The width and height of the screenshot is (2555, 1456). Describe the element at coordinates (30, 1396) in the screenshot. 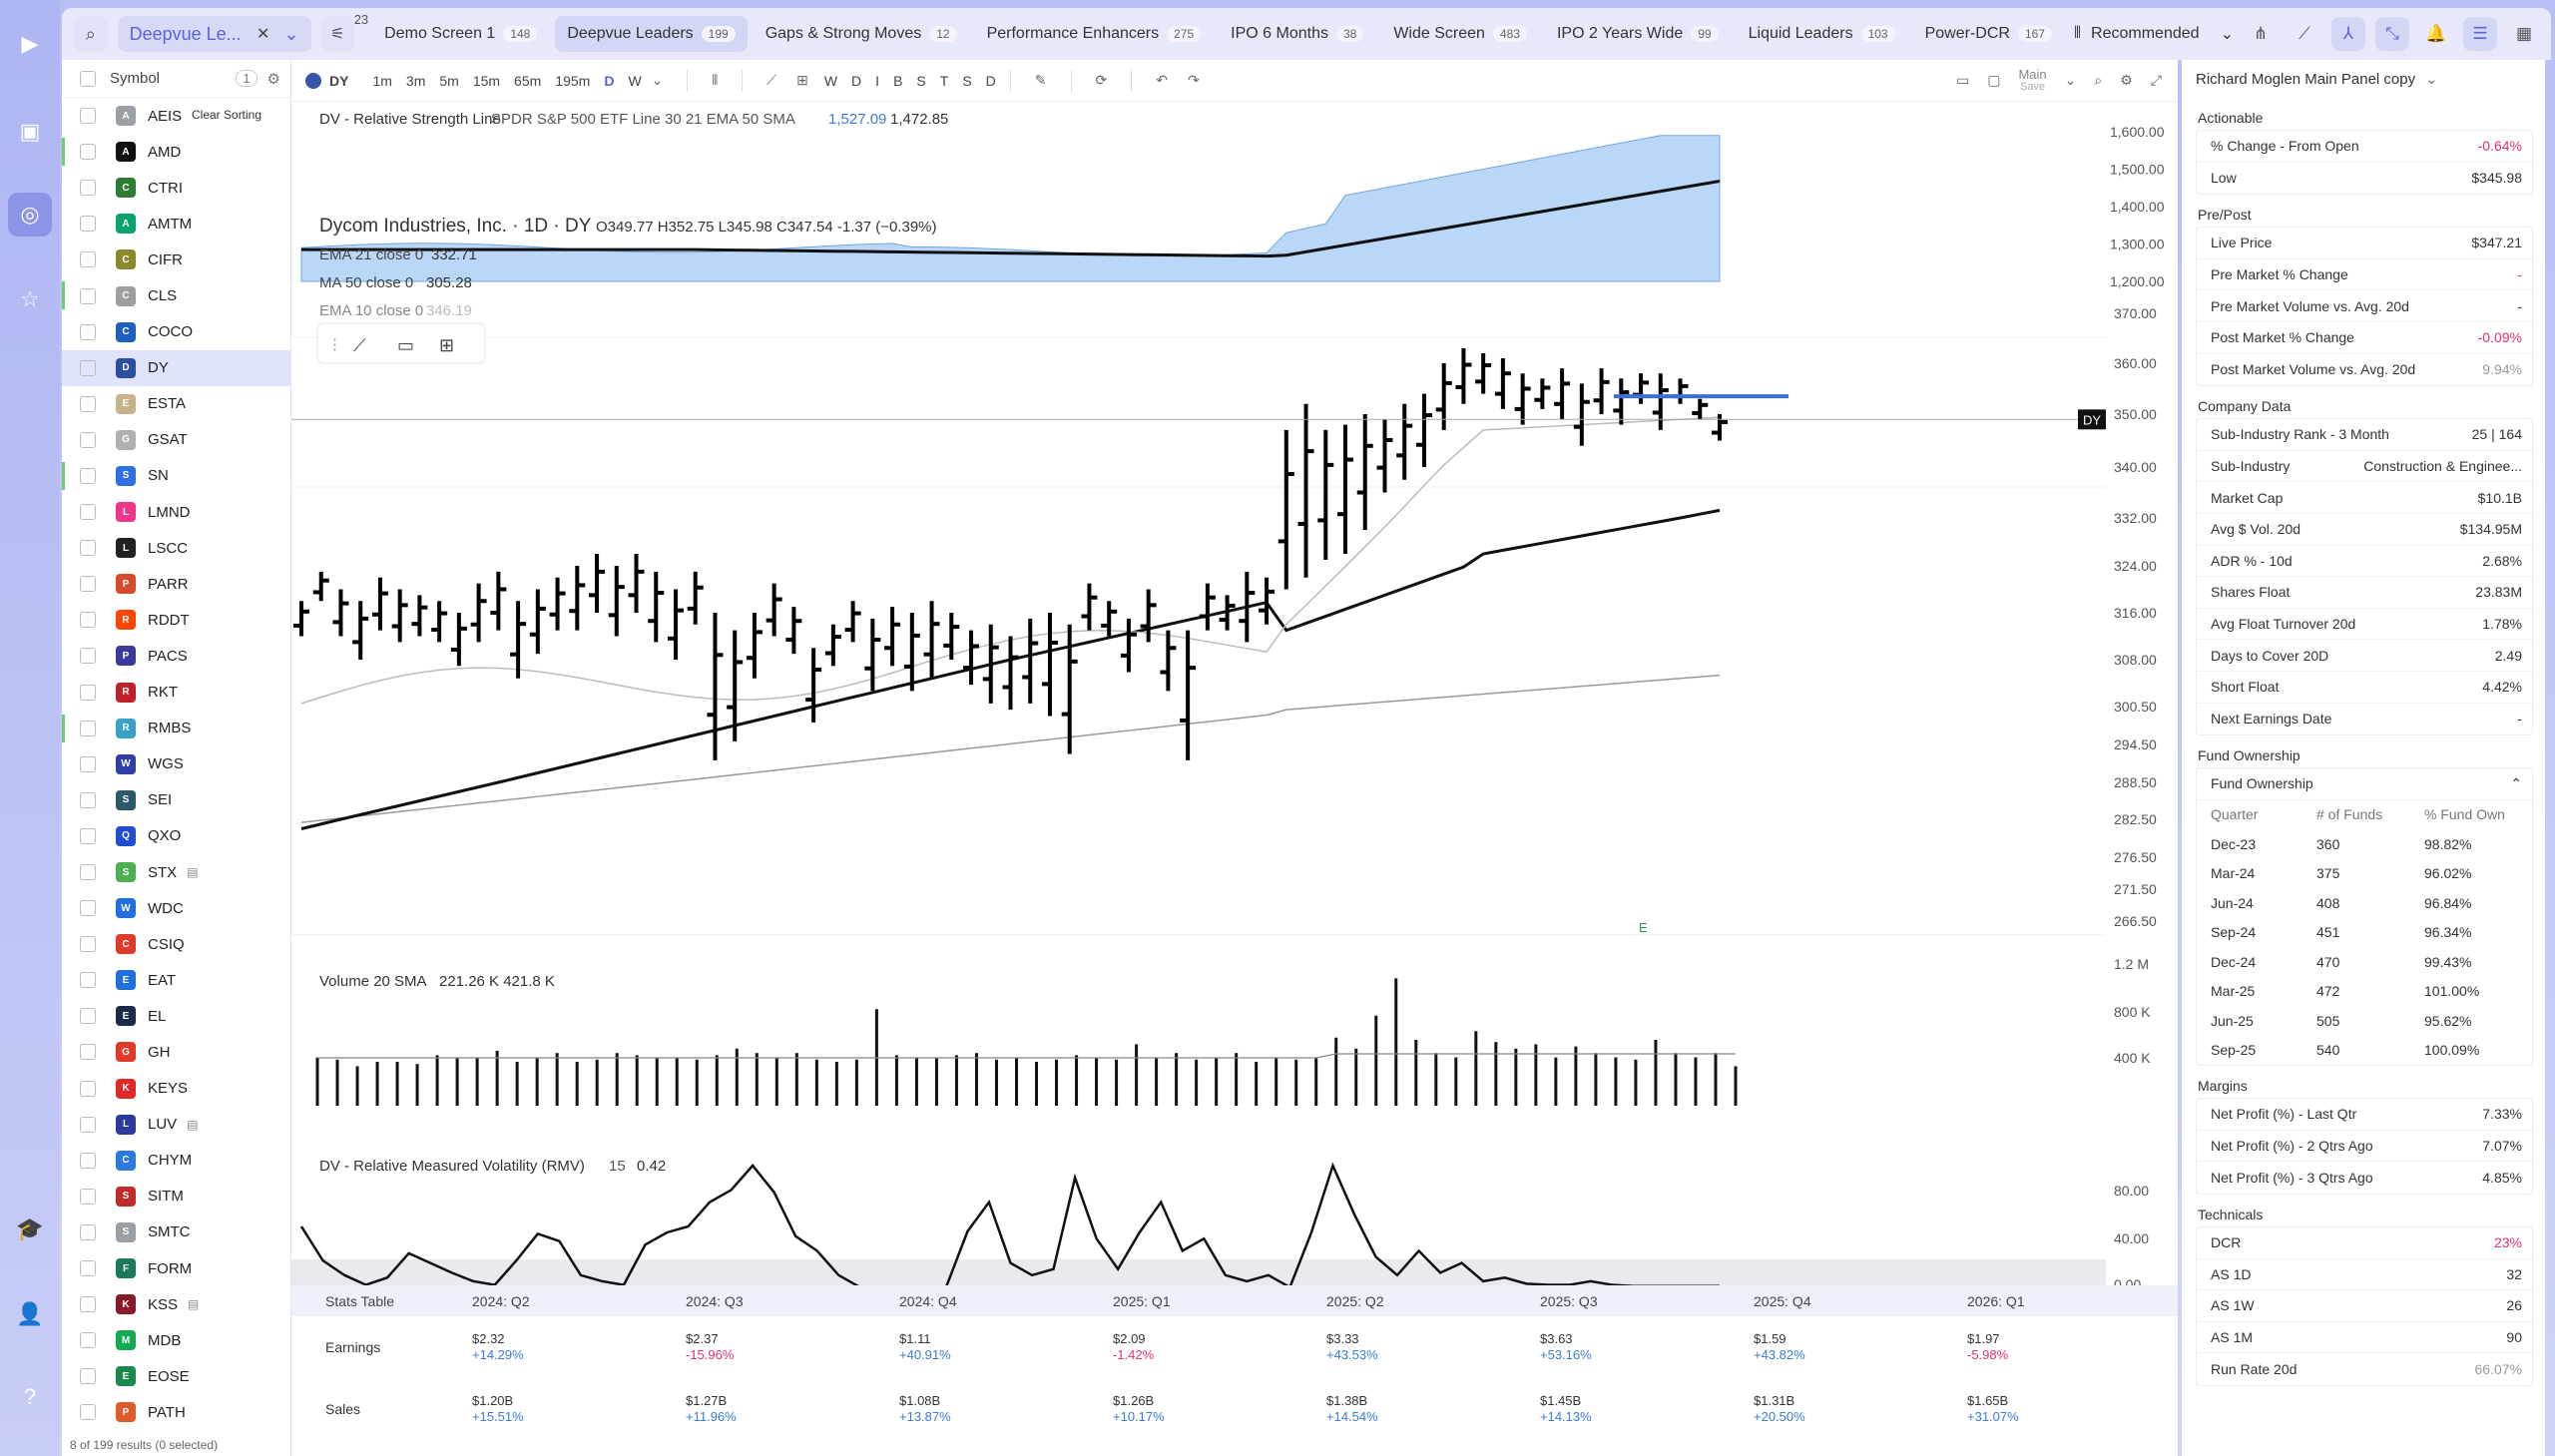

I see `help-icon: ?` at that location.